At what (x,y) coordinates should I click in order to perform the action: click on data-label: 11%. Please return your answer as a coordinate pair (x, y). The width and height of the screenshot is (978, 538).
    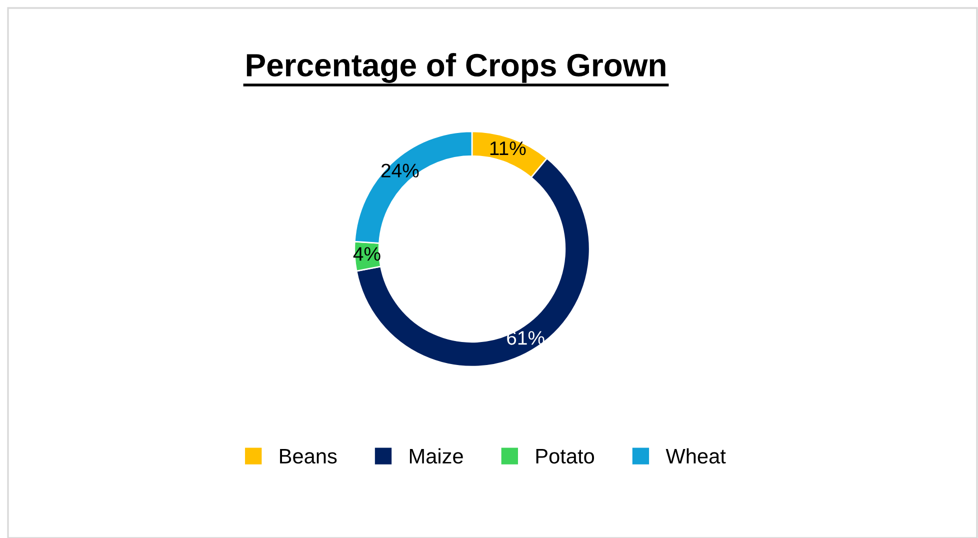
    Looking at the image, I should click on (508, 149).